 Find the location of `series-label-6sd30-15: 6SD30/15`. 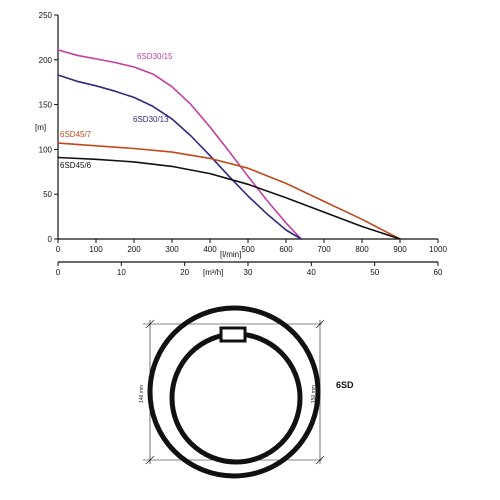

series-label-6sd30-15: 6SD30/15 is located at coordinates (155, 56).